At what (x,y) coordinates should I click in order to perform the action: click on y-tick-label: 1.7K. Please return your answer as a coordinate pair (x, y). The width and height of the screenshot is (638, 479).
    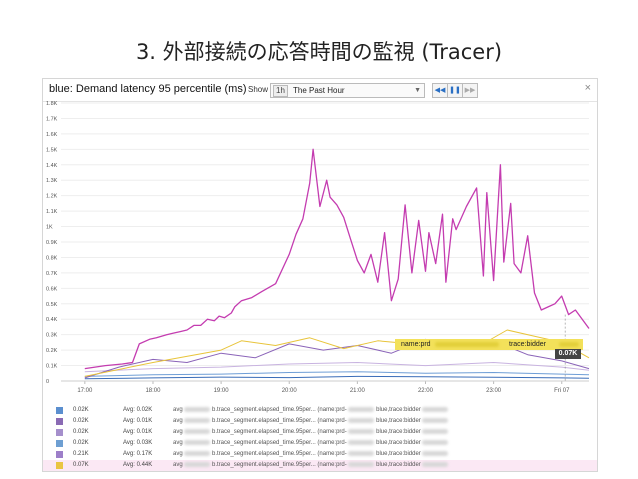
    Looking at the image, I should click on (52, 119).